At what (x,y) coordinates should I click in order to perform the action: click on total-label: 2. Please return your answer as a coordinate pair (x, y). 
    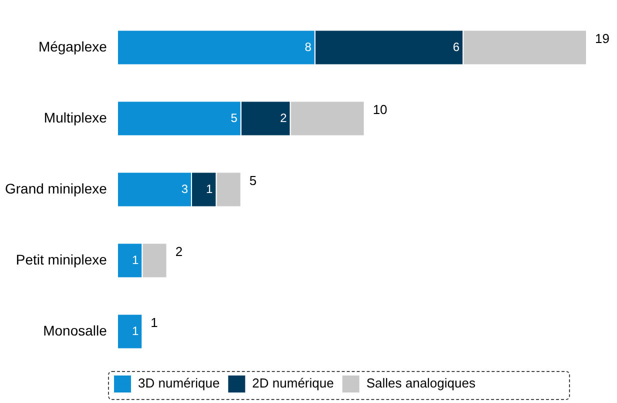
    Looking at the image, I should click on (179, 252).